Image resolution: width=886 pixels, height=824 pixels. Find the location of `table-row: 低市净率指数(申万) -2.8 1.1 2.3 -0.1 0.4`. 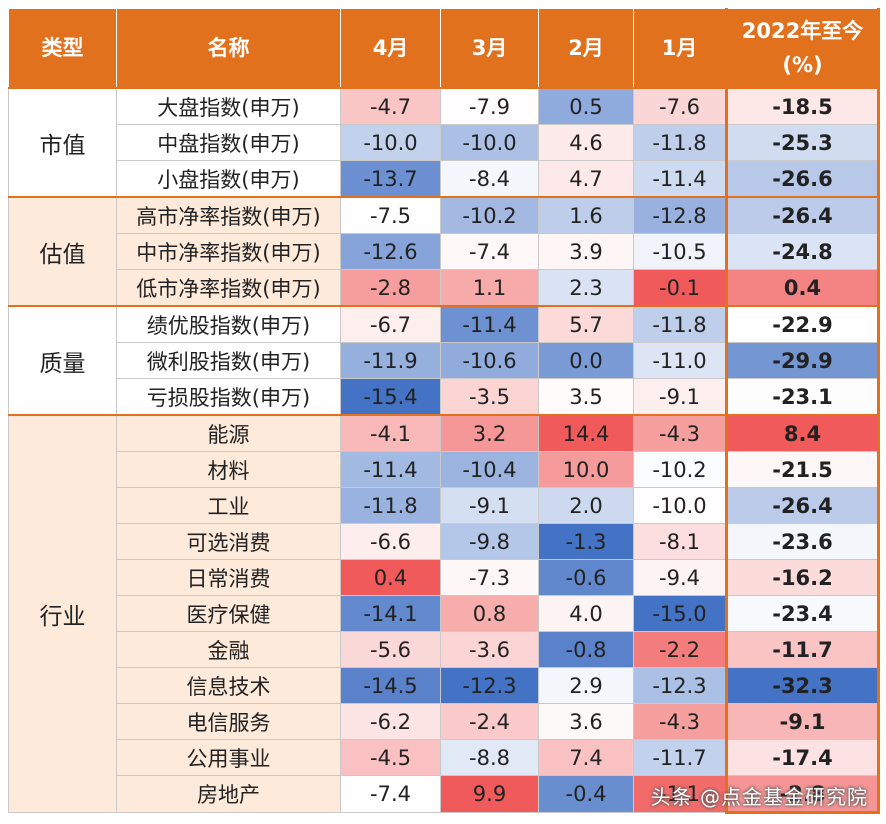

table-row: 低市净率指数(申万) -2.8 1.1 2.3 -0.1 0.4 is located at coordinates (444, 288).